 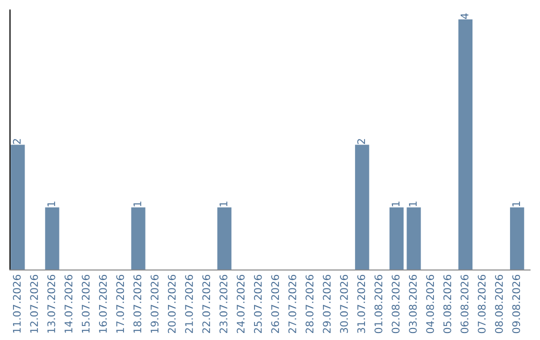 What do you see at coordinates (275, 304) in the screenshot?
I see `x-tick-label: 26.07.2026` at bounding box center [275, 304].